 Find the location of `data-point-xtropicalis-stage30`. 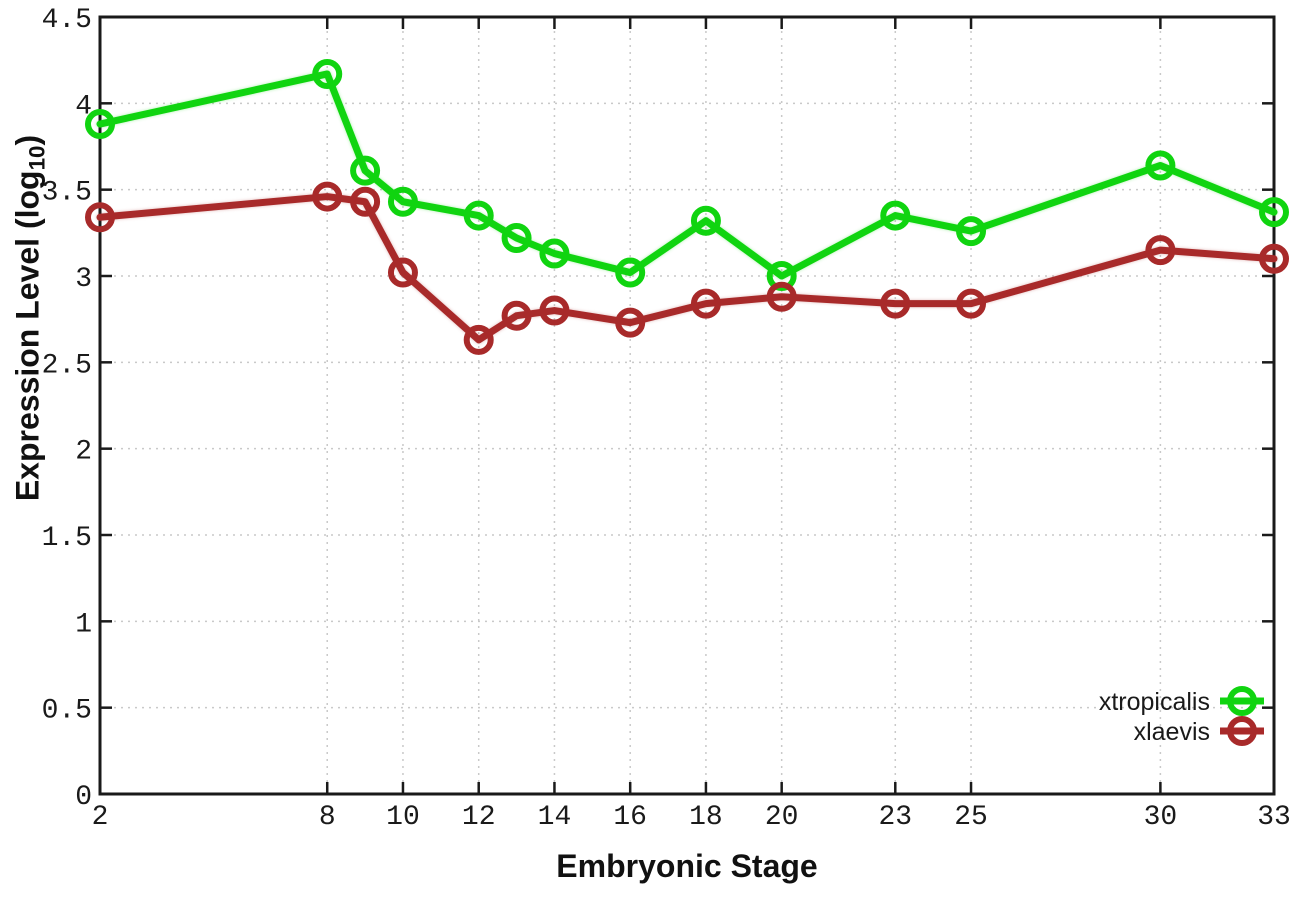

data-point-xtropicalis-stage30 is located at coordinates (1160, 165).